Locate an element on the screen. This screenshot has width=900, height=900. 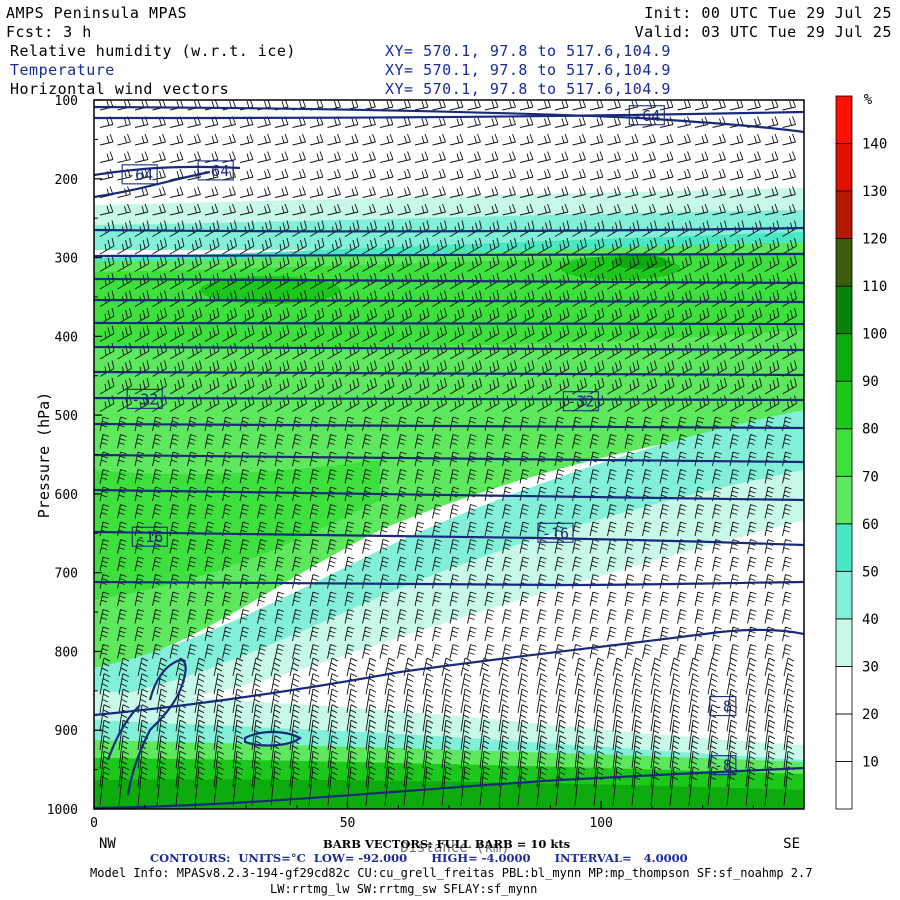
x-axis-label: Distance (km) is located at coordinates (455, 848).